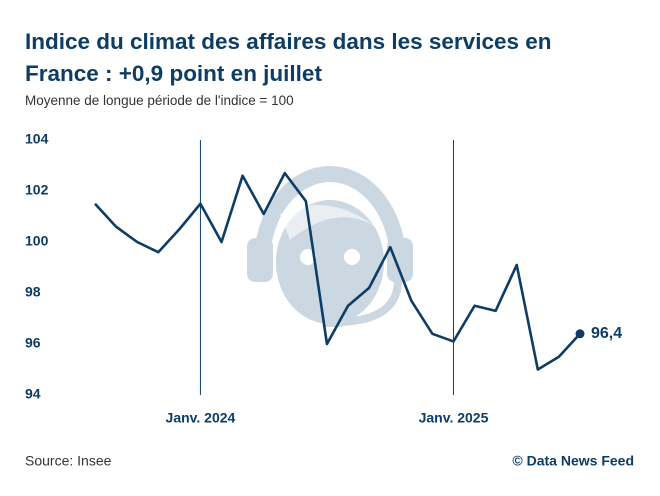  I want to click on headset-icon, so click(330, 246).